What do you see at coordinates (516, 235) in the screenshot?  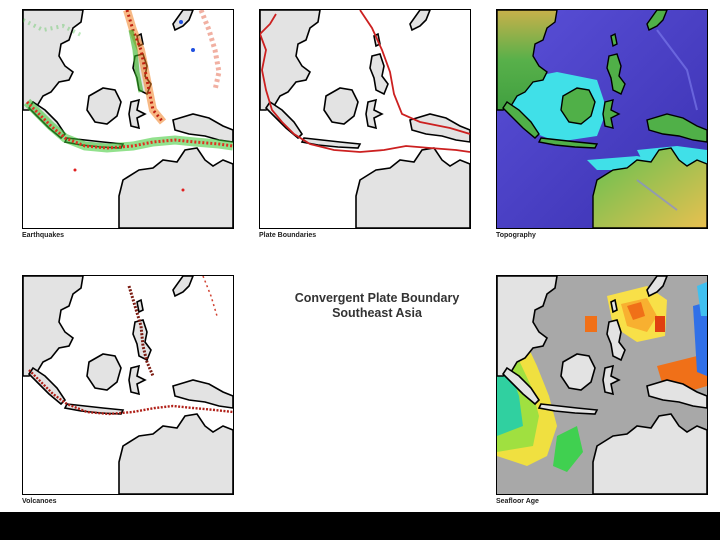 I see `caption-topography: Topography` at bounding box center [516, 235].